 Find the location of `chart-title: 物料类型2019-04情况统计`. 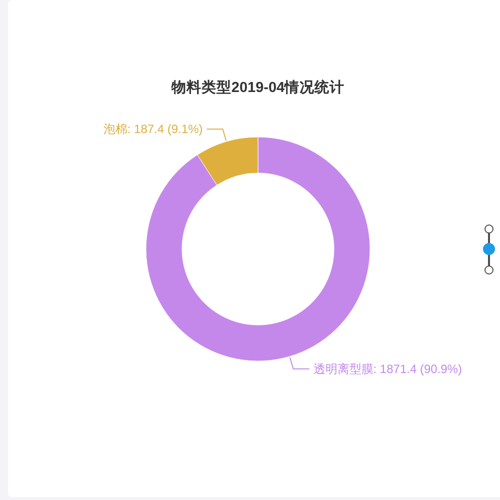

chart-title: 物料类型2019-04情况统计 is located at coordinates (257, 87).